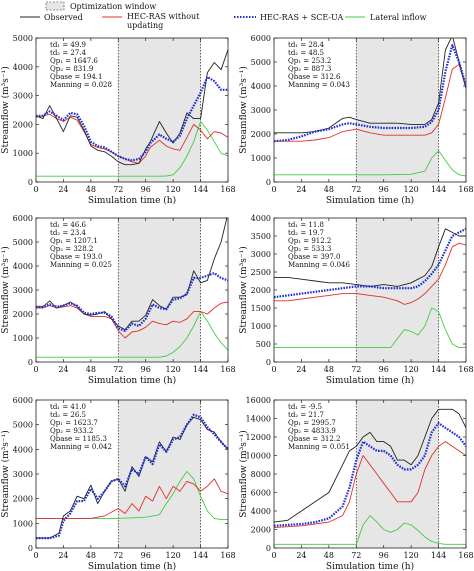 This screenshot has height=571, width=474. Describe the element at coordinates (314, 257) in the screenshot. I see `parameter-annotation: Qbase = 397.0` at that location.